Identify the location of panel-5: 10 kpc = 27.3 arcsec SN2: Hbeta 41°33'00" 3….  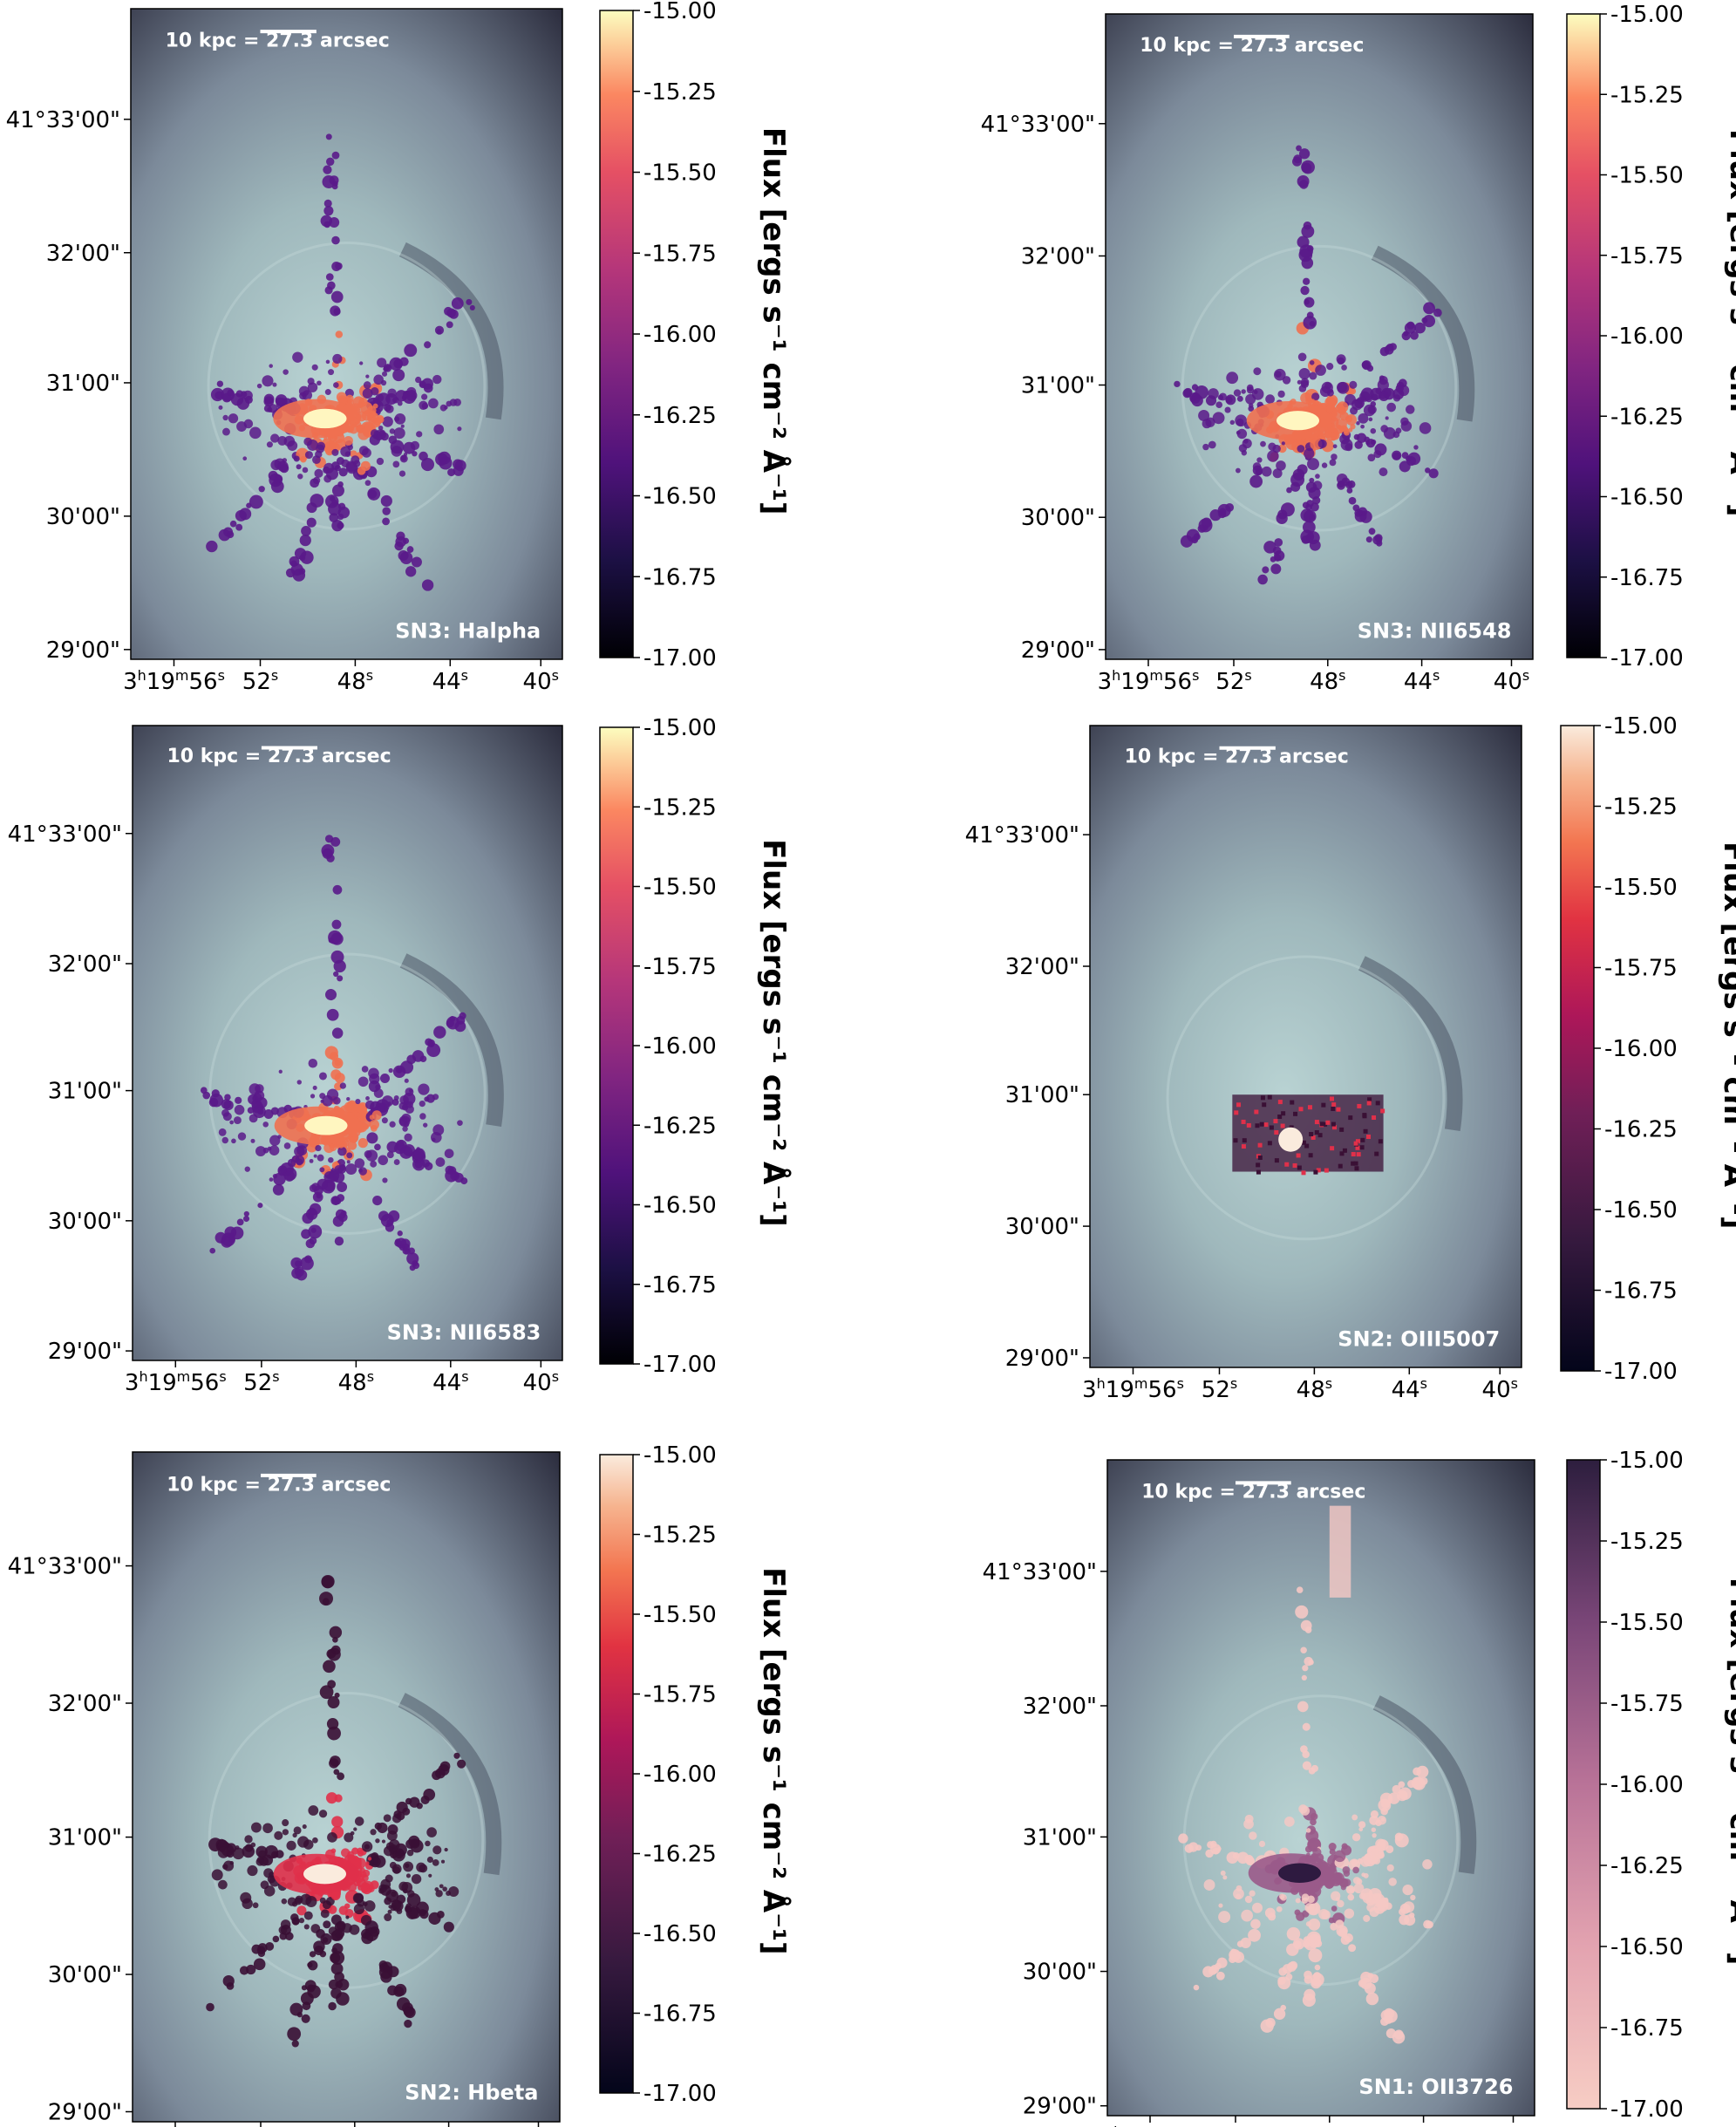
(400, 1784).